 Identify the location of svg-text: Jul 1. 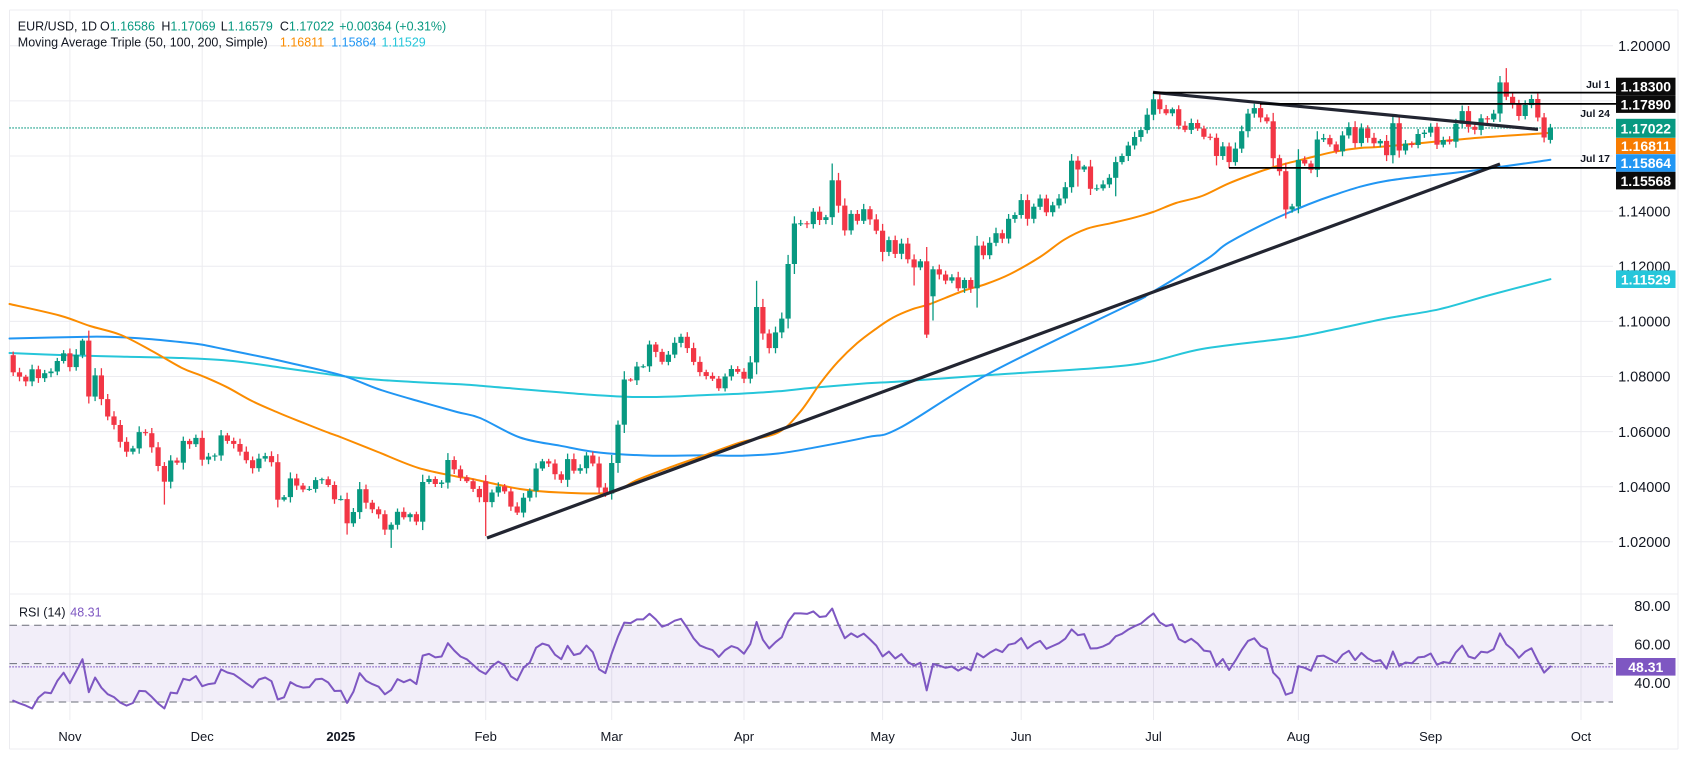
(1598, 85).